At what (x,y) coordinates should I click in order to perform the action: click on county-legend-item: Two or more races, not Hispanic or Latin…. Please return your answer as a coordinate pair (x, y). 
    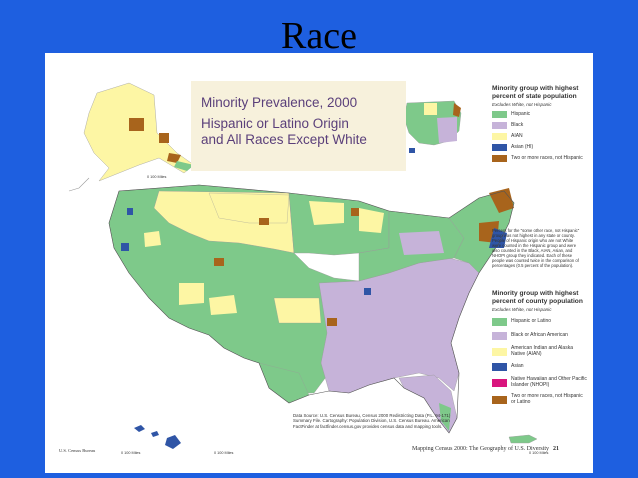
    Looking at the image, I should click on (539, 399).